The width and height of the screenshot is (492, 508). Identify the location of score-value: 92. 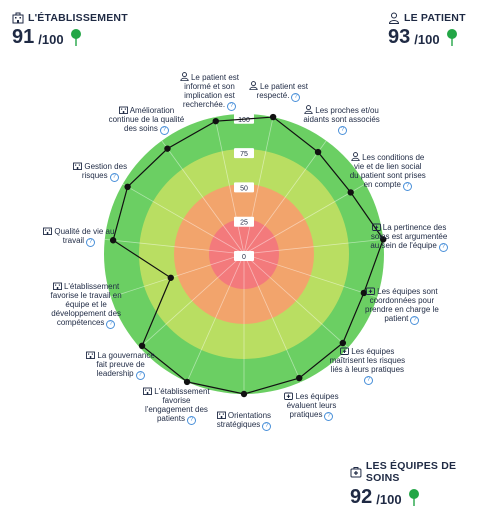
(361, 497).